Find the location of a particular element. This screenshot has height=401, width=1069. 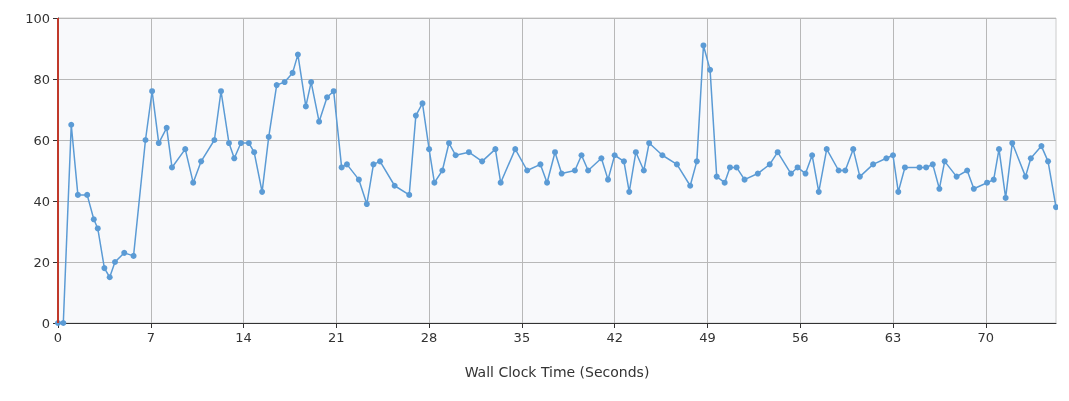

y-tick-label: 60 is located at coordinates (41, 140).